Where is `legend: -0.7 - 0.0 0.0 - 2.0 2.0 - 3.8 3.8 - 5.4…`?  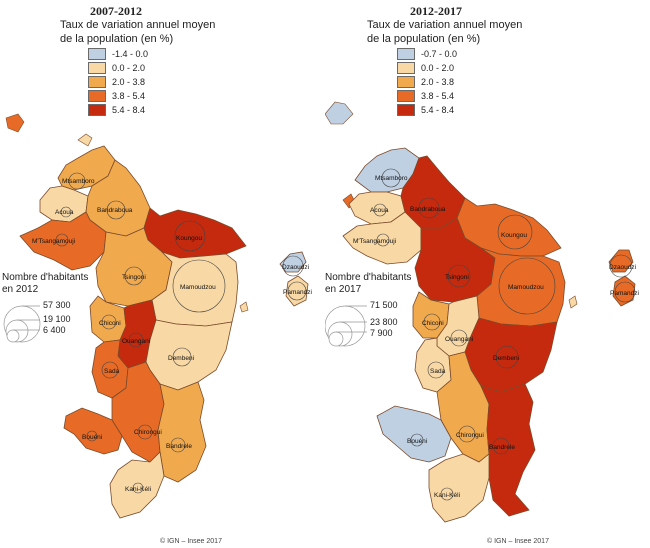 legend: -0.7 - 0.0 0.0 - 2.0 2.0 - 3.8 3.8 - 5.4… is located at coordinates (427, 82).